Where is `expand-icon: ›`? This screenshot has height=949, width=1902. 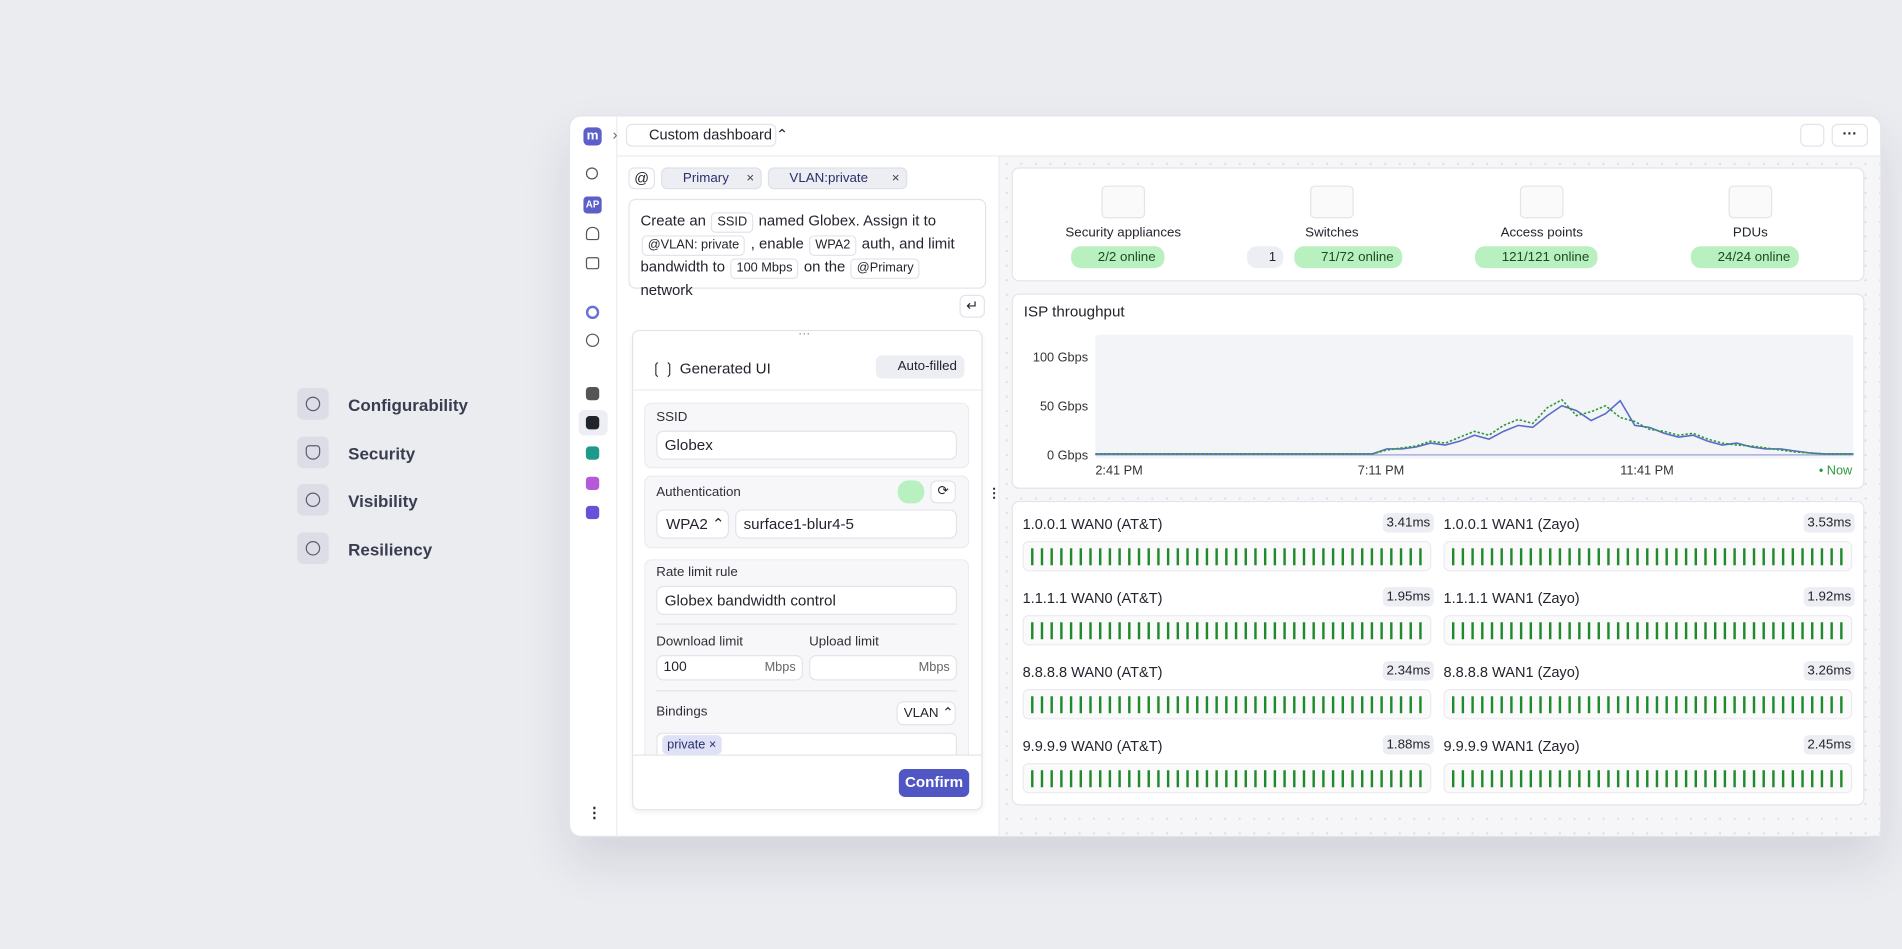 expand-icon: › is located at coordinates (615, 135).